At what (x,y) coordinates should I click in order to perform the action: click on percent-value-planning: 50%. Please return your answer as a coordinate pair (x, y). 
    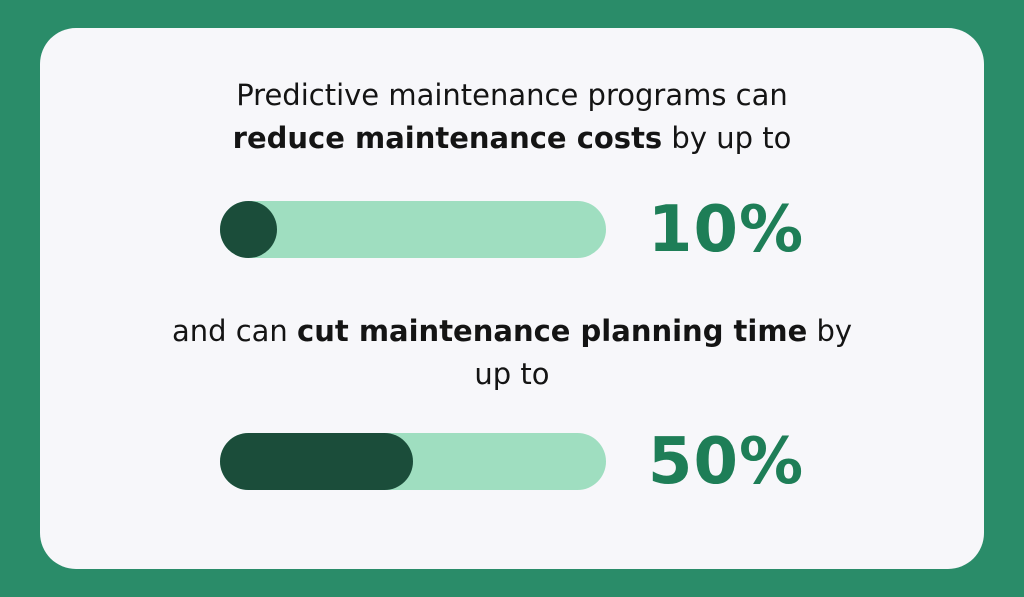
    Looking at the image, I should click on (726, 461).